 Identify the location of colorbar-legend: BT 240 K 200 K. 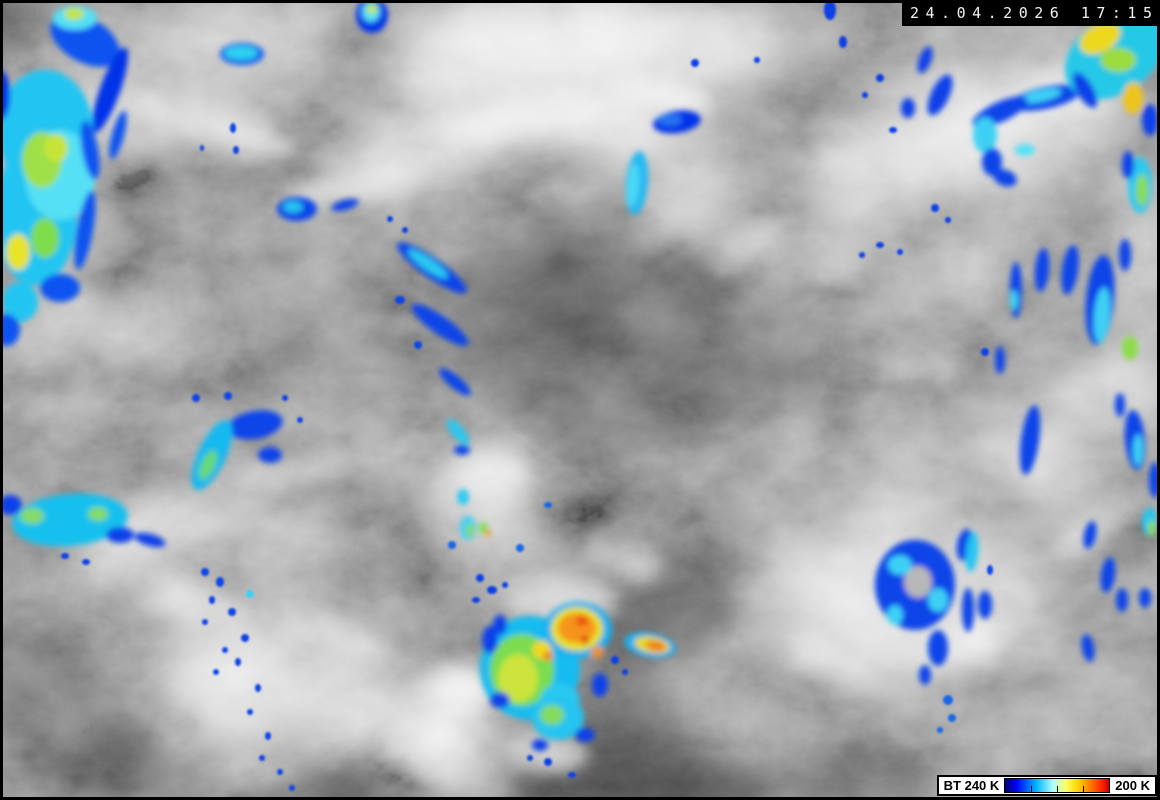
(1046, 785).